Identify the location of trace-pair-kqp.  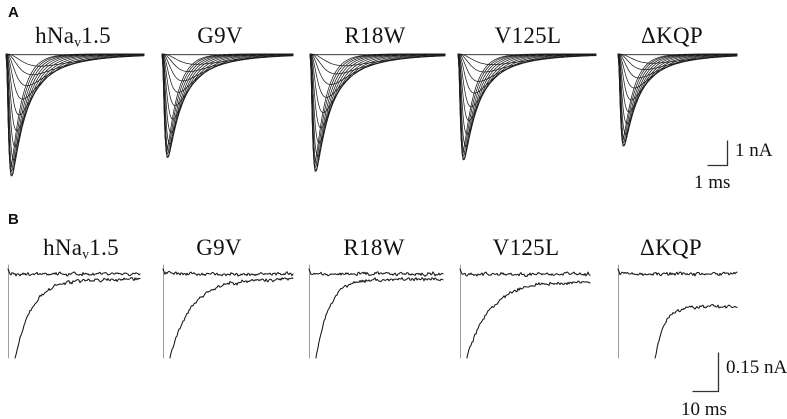
(677, 311).